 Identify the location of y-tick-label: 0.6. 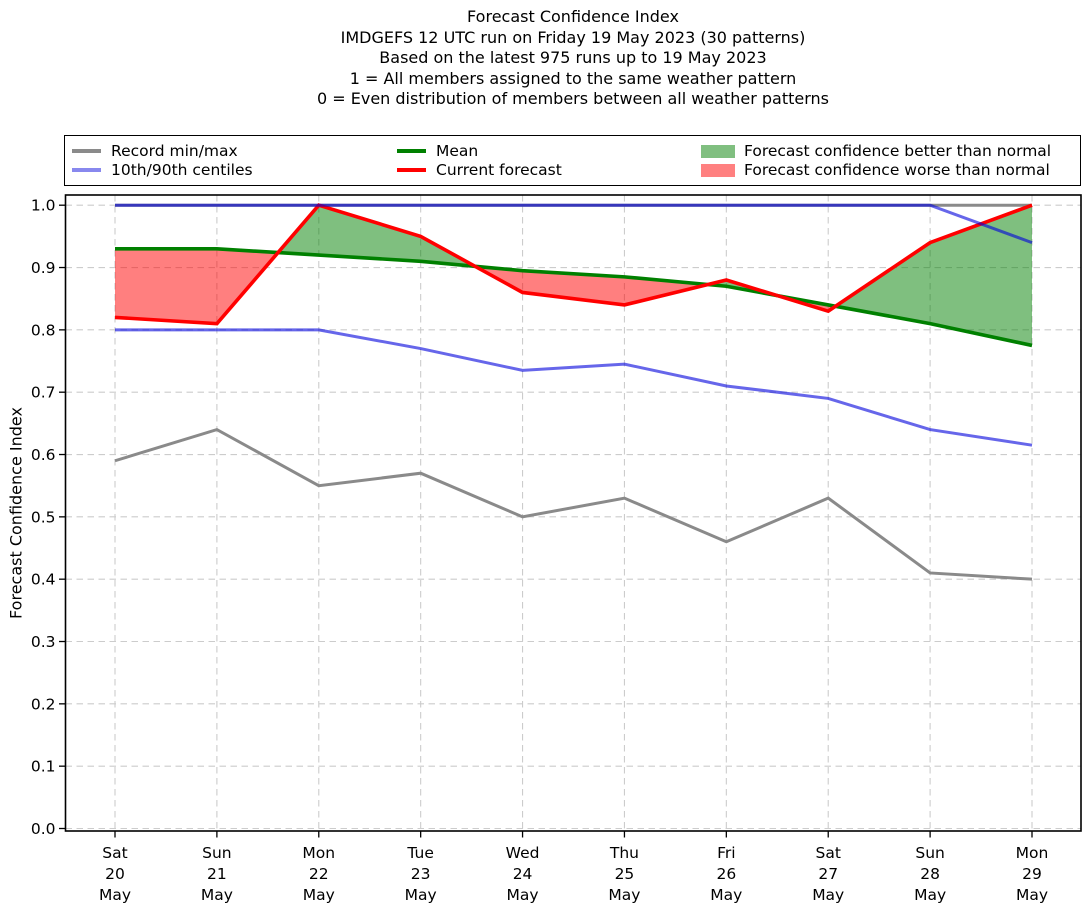
(43, 455).